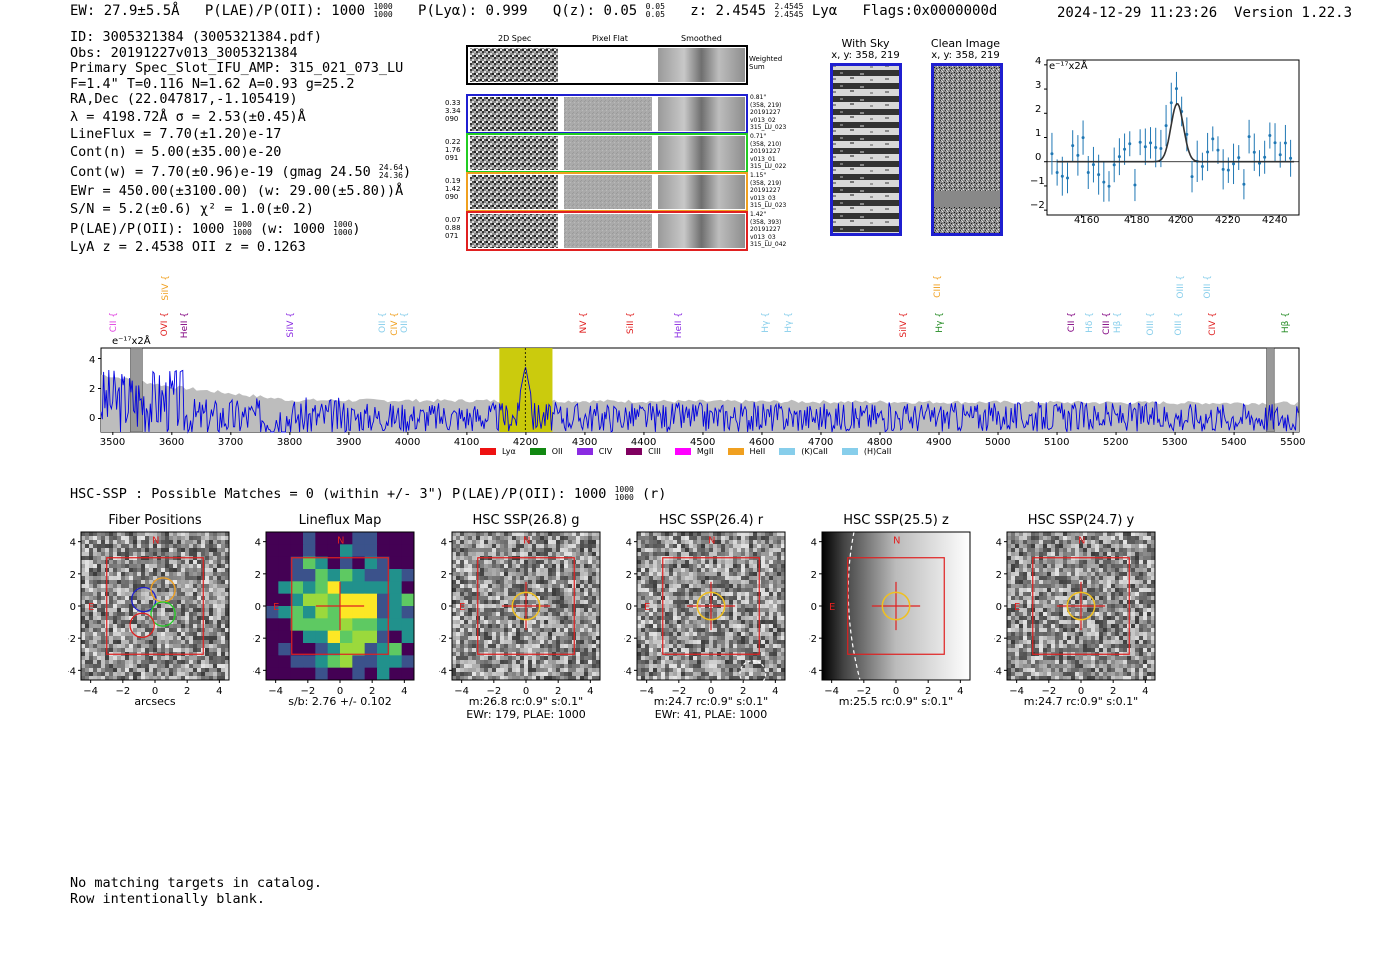  What do you see at coordinates (525, 442) in the screenshot?
I see `spectrum-xtick: 4200` at bounding box center [525, 442].